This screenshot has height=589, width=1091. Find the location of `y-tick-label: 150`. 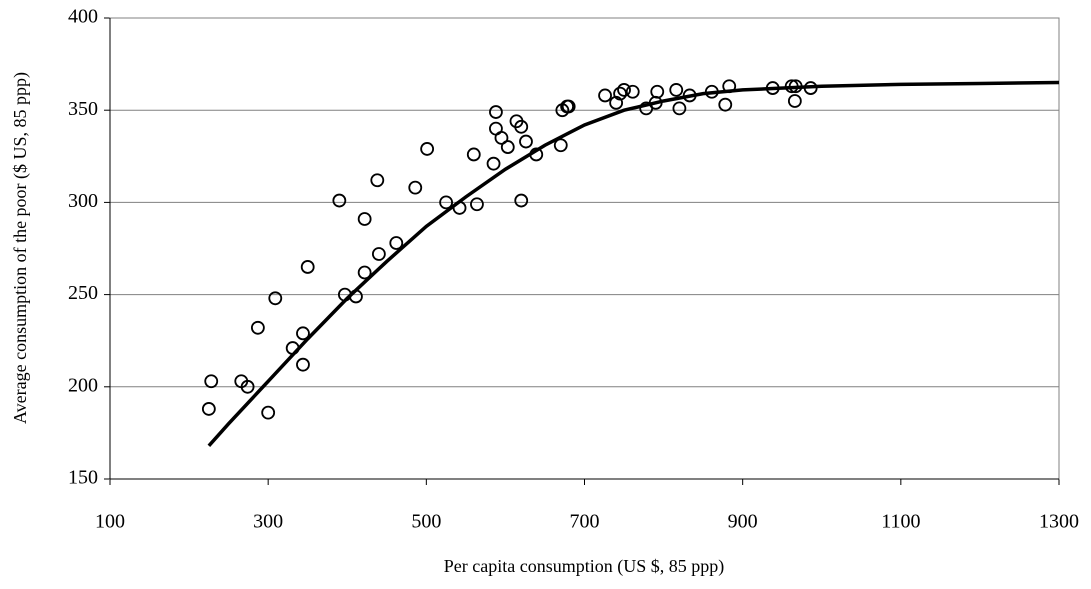

y-tick-label: 150 is located at coordinates (83, 478).